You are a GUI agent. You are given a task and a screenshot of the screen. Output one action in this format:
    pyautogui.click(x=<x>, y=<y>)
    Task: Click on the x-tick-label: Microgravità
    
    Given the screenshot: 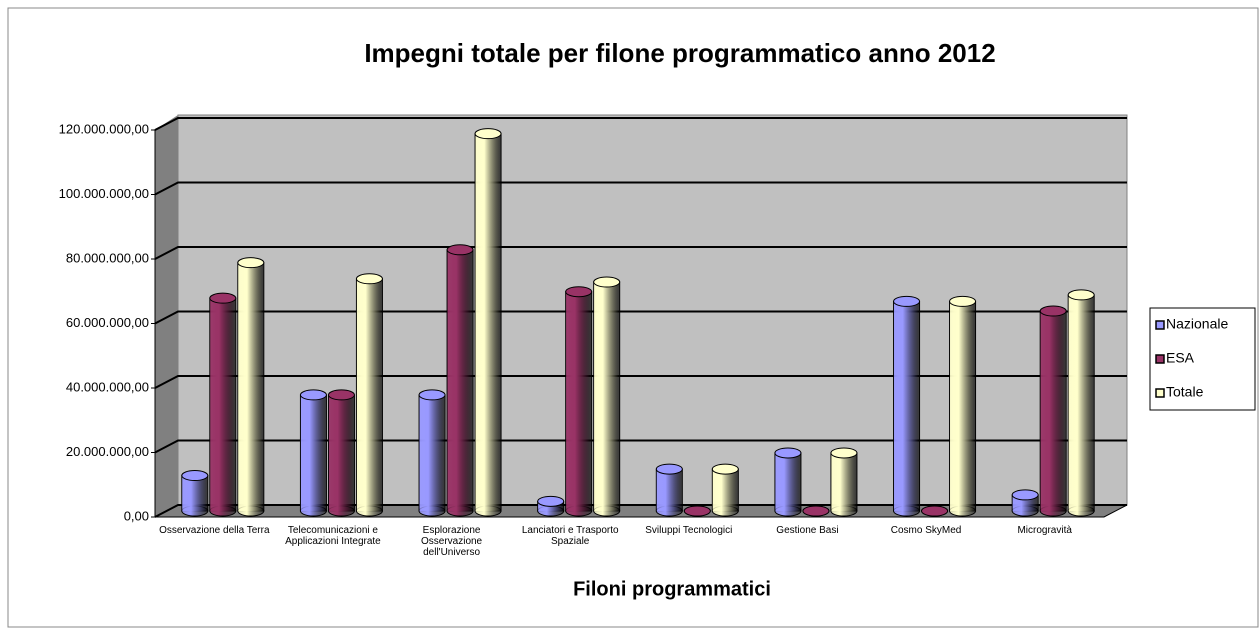 What is the action you would take?
    pyautogui.click(x=1044, y=530)
    